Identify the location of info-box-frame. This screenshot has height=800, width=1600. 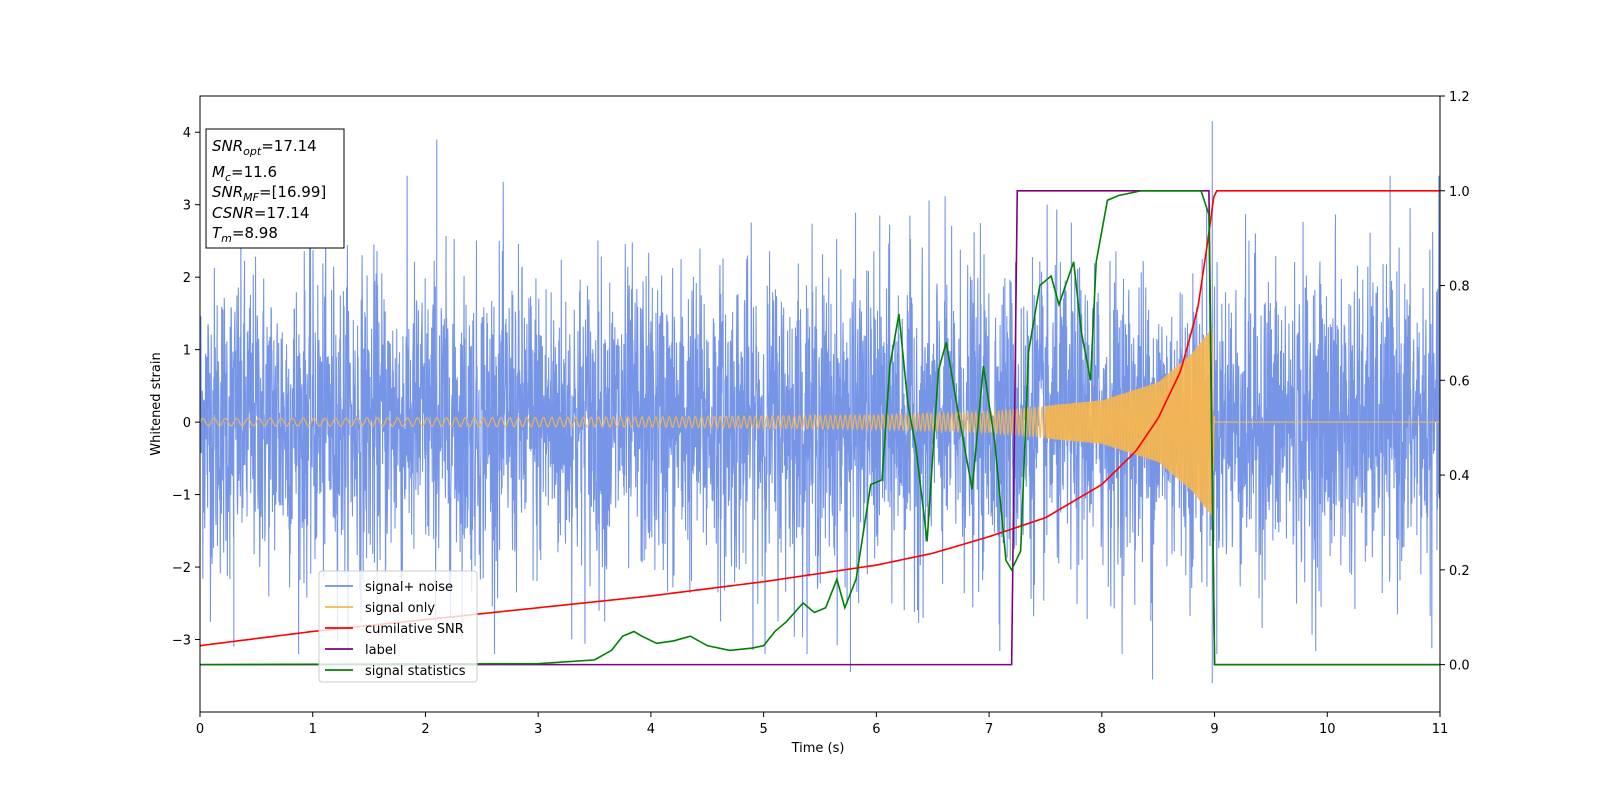
(275, 188).